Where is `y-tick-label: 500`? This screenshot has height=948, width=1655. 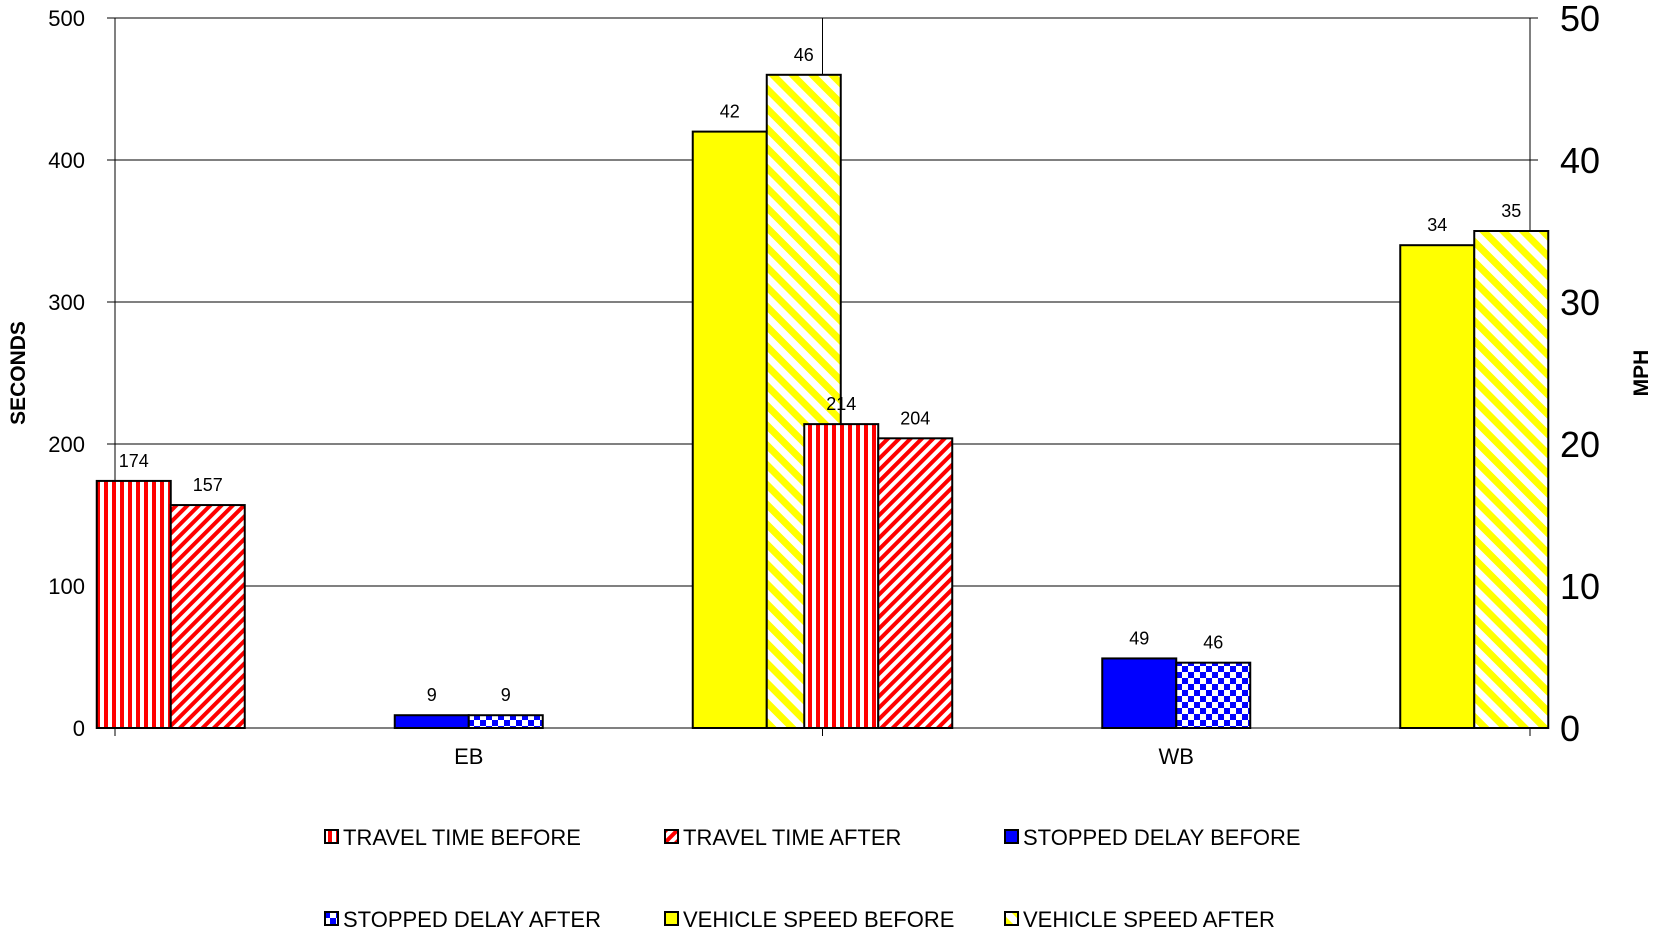
y-tick-label: 500 is located at coordinates (66, 18).